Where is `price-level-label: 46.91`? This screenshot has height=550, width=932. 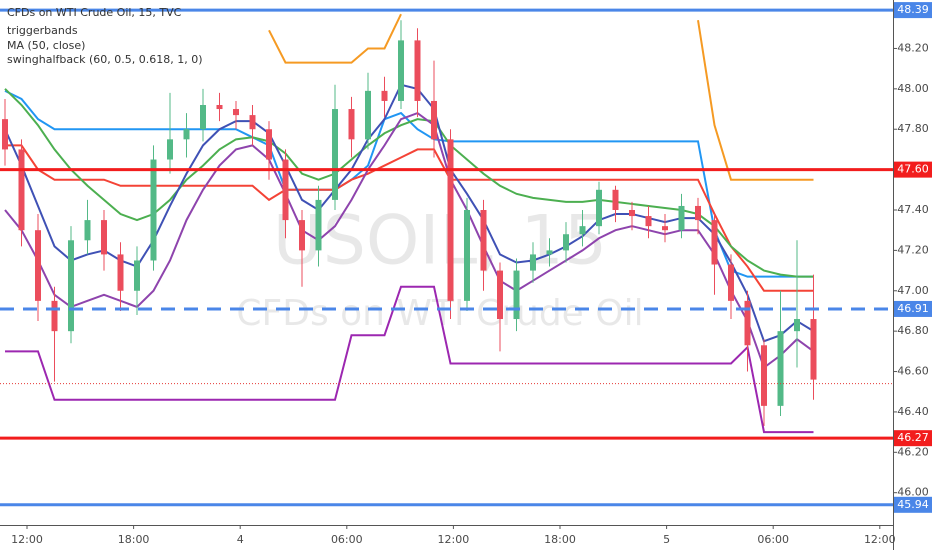 price-level-label: 46.91 is located at coordinates (913, 308).